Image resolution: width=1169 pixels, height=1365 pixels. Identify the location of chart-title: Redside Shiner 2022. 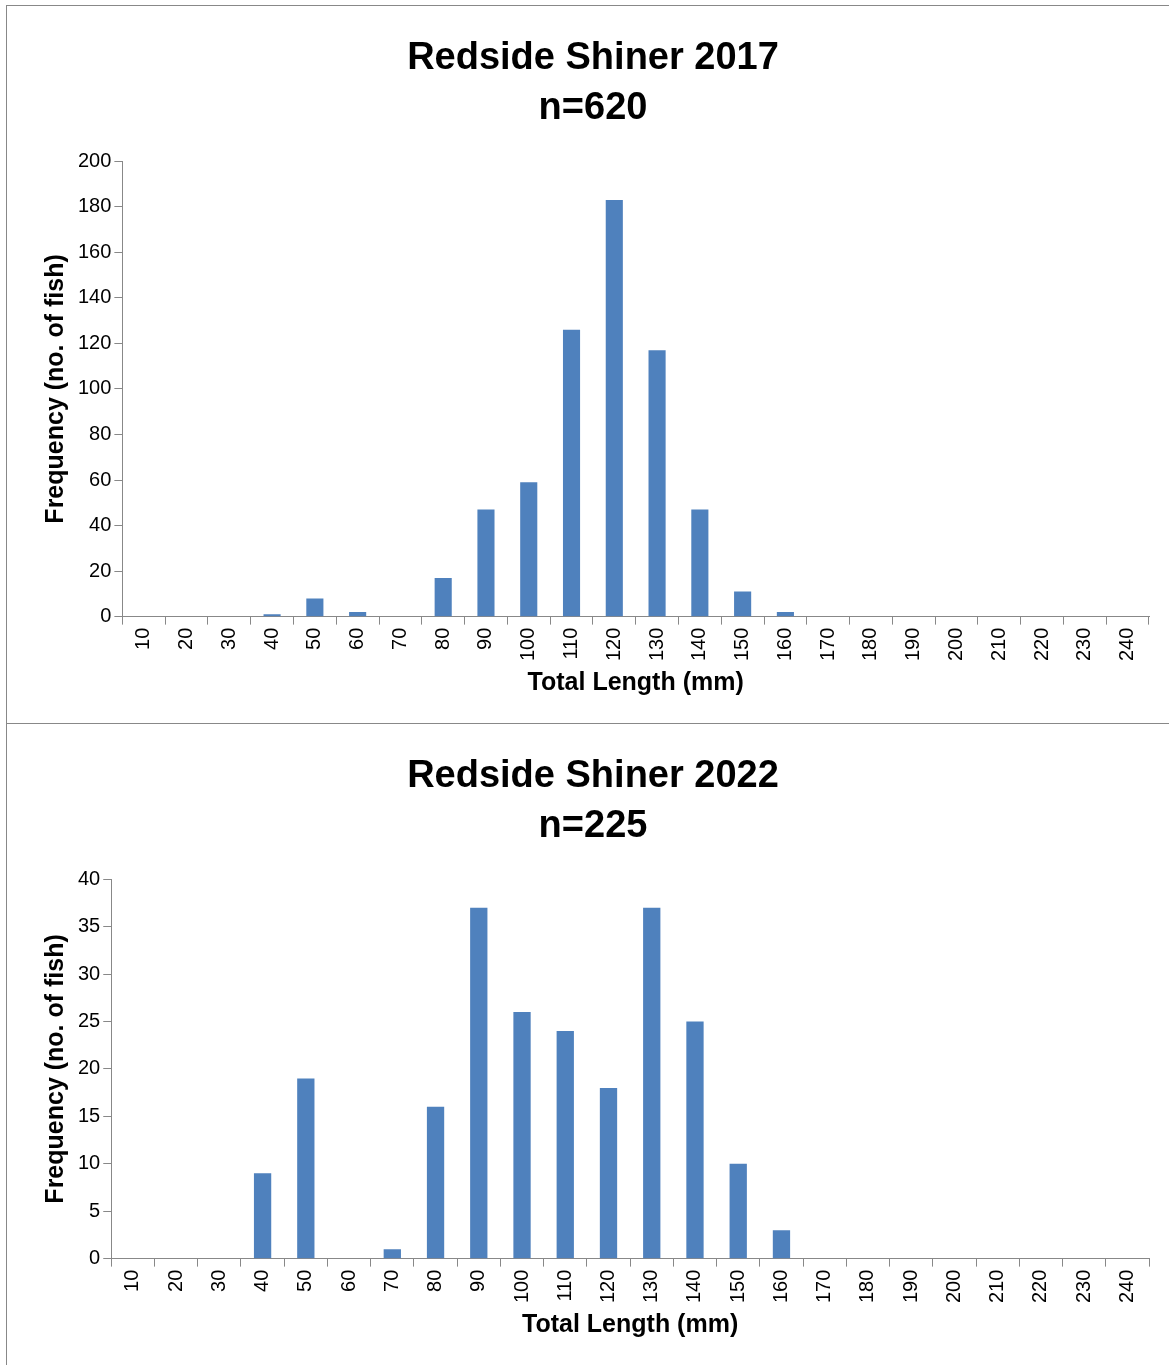
(593, 774).